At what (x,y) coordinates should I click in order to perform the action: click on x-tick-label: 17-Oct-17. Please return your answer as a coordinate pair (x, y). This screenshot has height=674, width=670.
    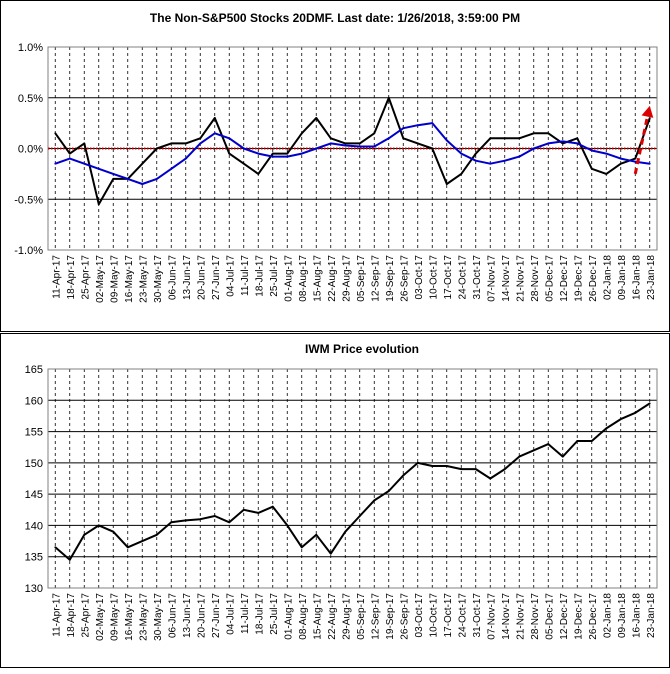
    Looking at the image, I should click on (448, 277).